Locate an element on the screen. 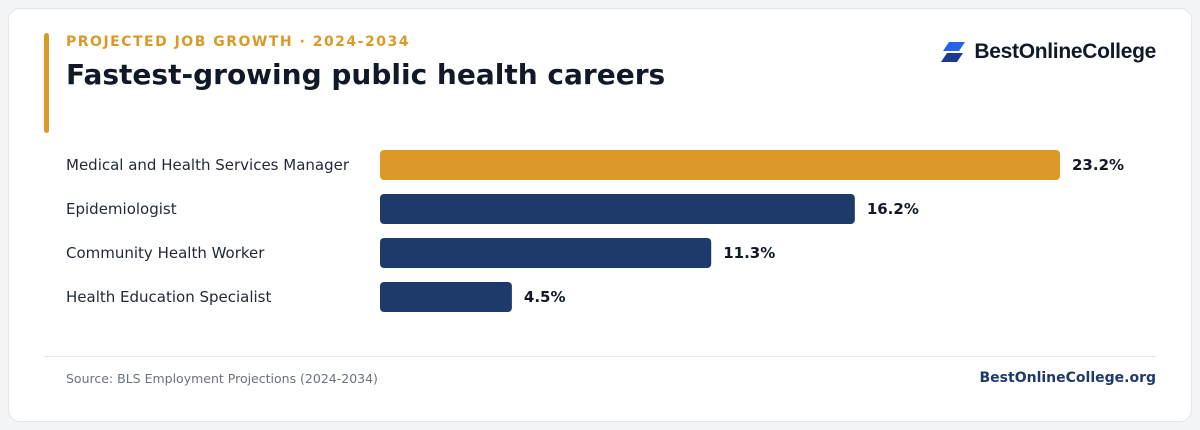 The height and width of the screenshot is (430, 1200). category-label: Health Education Specialist is located at coordinates (168, 297).